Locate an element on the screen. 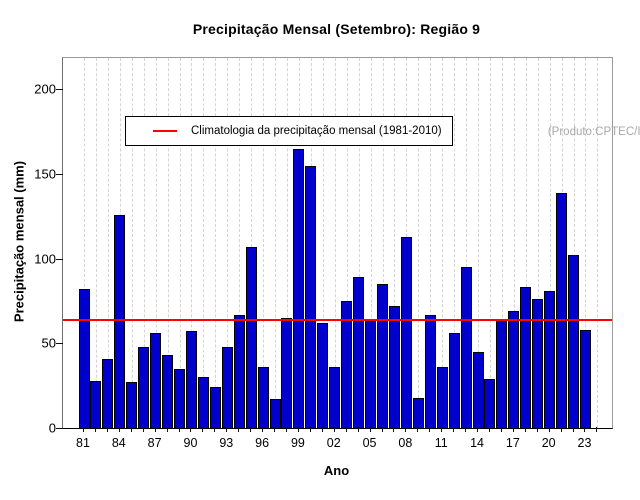 This screenshot has width=640, height=500. bar-1990 is located at coordinates (191, 379).